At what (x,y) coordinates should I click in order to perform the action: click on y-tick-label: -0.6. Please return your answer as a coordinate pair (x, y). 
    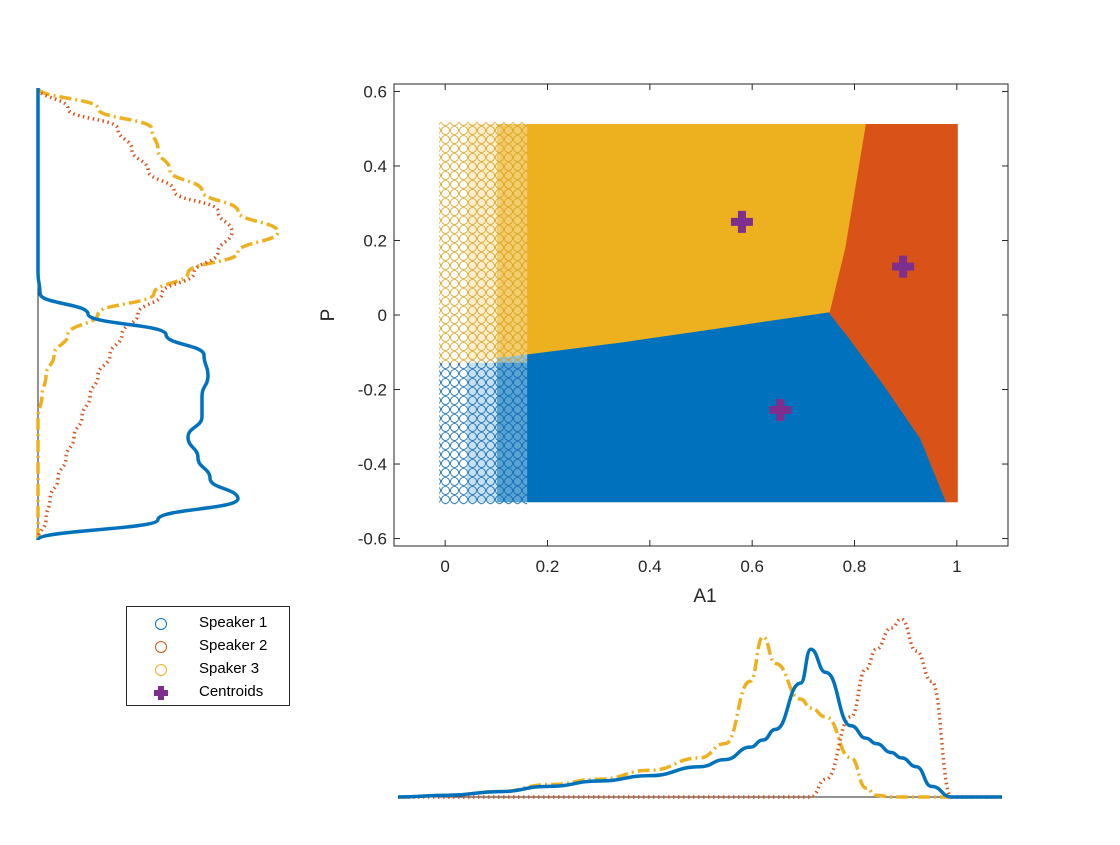
    Looking at the image, I should click on (372, 539).